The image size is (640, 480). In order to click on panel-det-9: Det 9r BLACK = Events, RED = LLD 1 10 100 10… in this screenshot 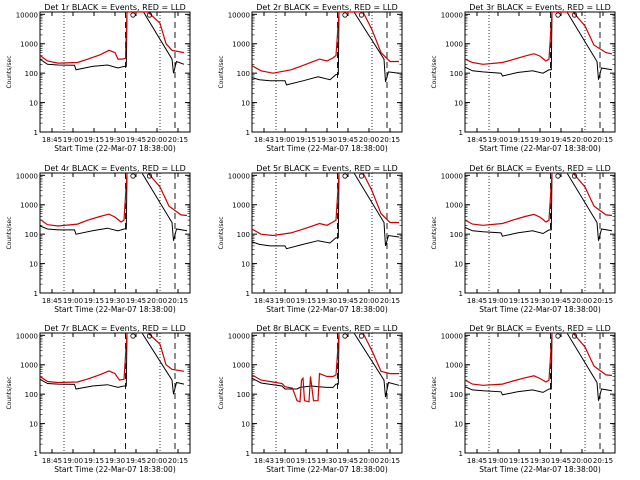, I will do `click(523, 399)`.